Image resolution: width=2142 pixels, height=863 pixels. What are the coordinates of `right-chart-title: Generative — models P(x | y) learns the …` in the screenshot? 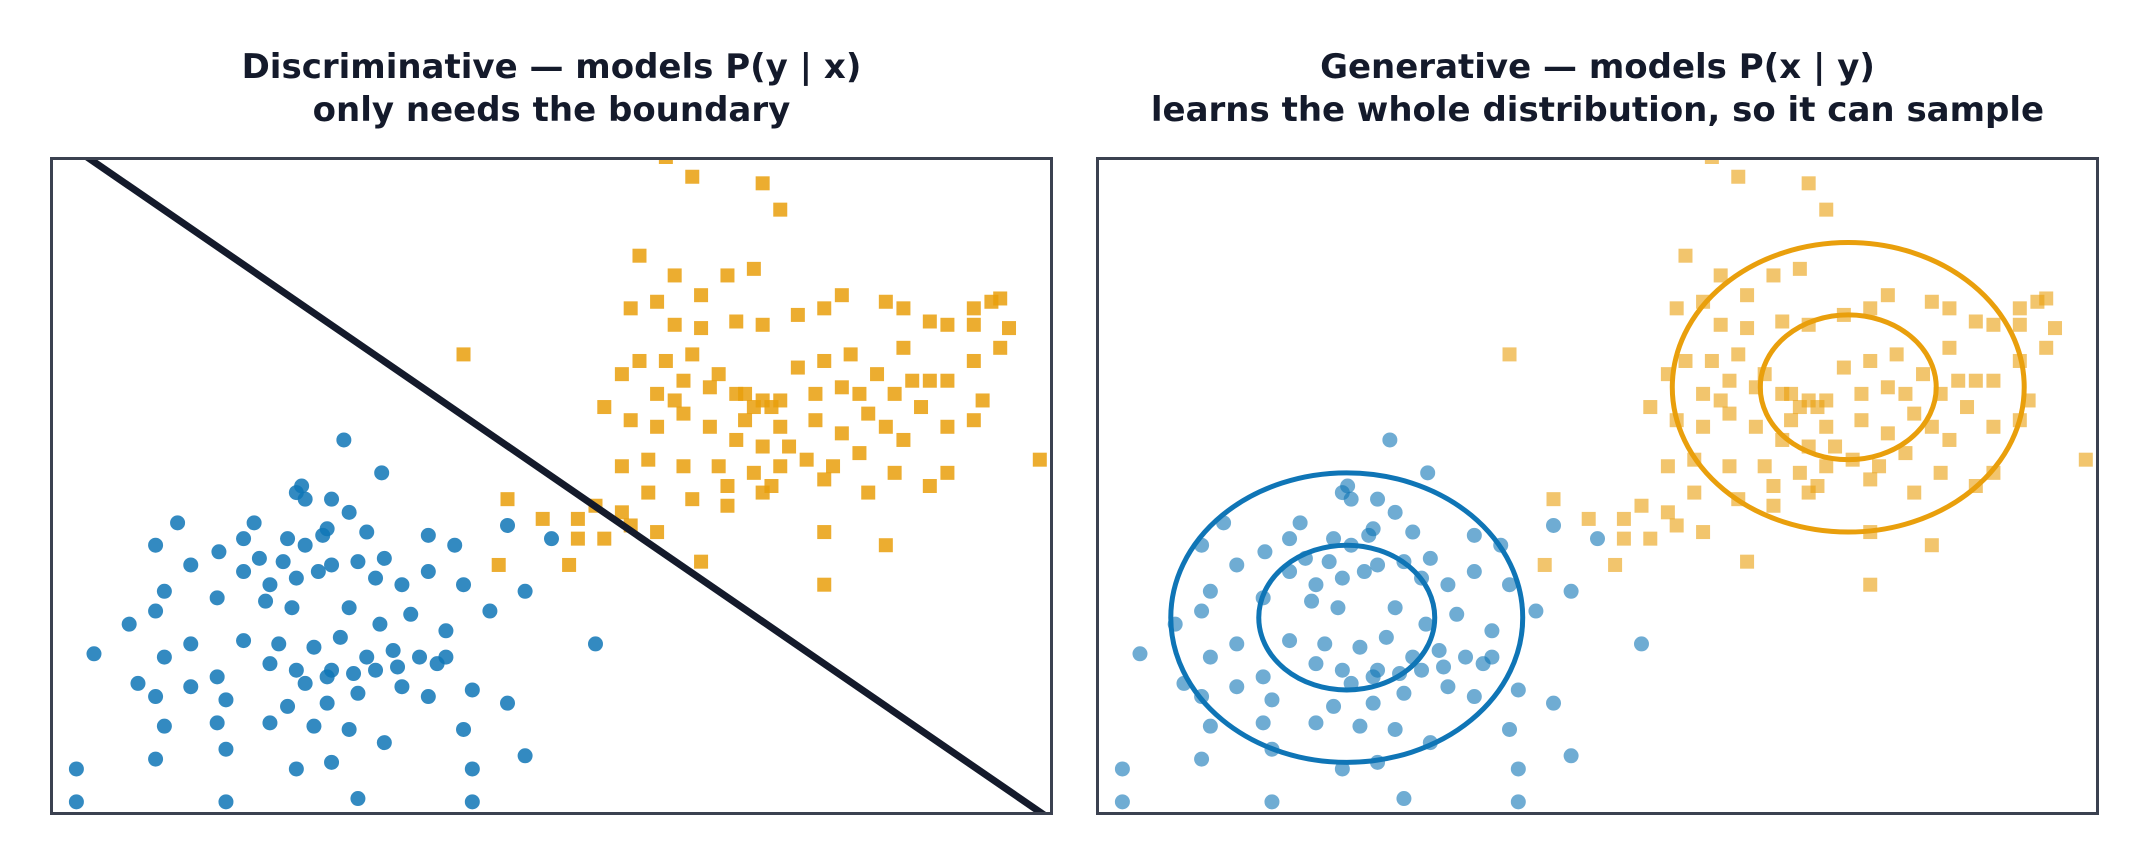 It's located at (1597, 89).